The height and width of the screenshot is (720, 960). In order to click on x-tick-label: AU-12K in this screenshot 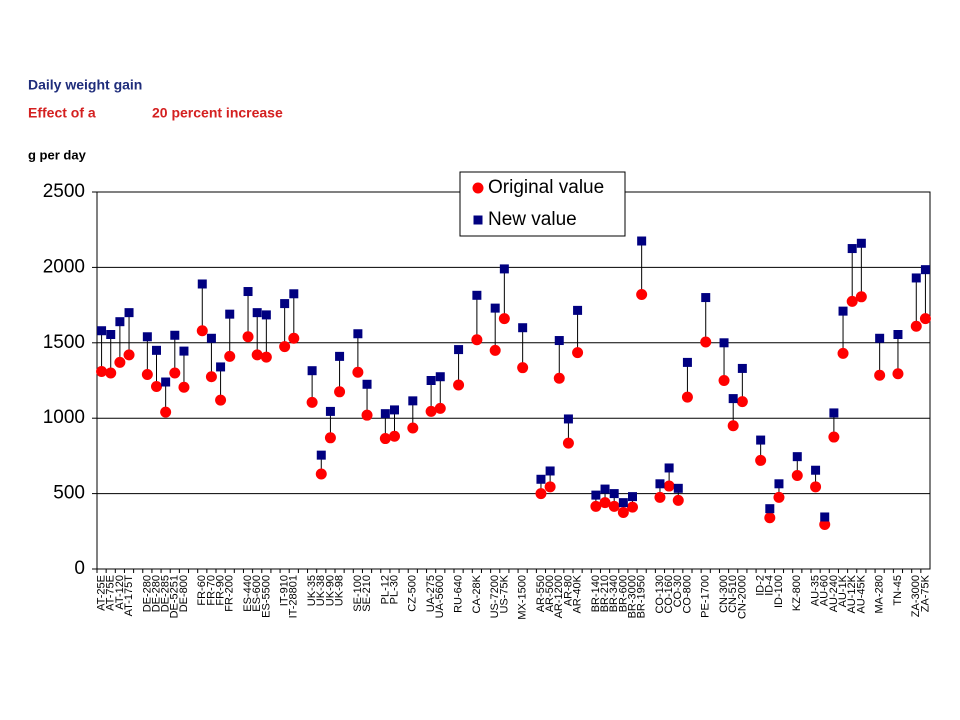, I will do `click(852, 593)`.